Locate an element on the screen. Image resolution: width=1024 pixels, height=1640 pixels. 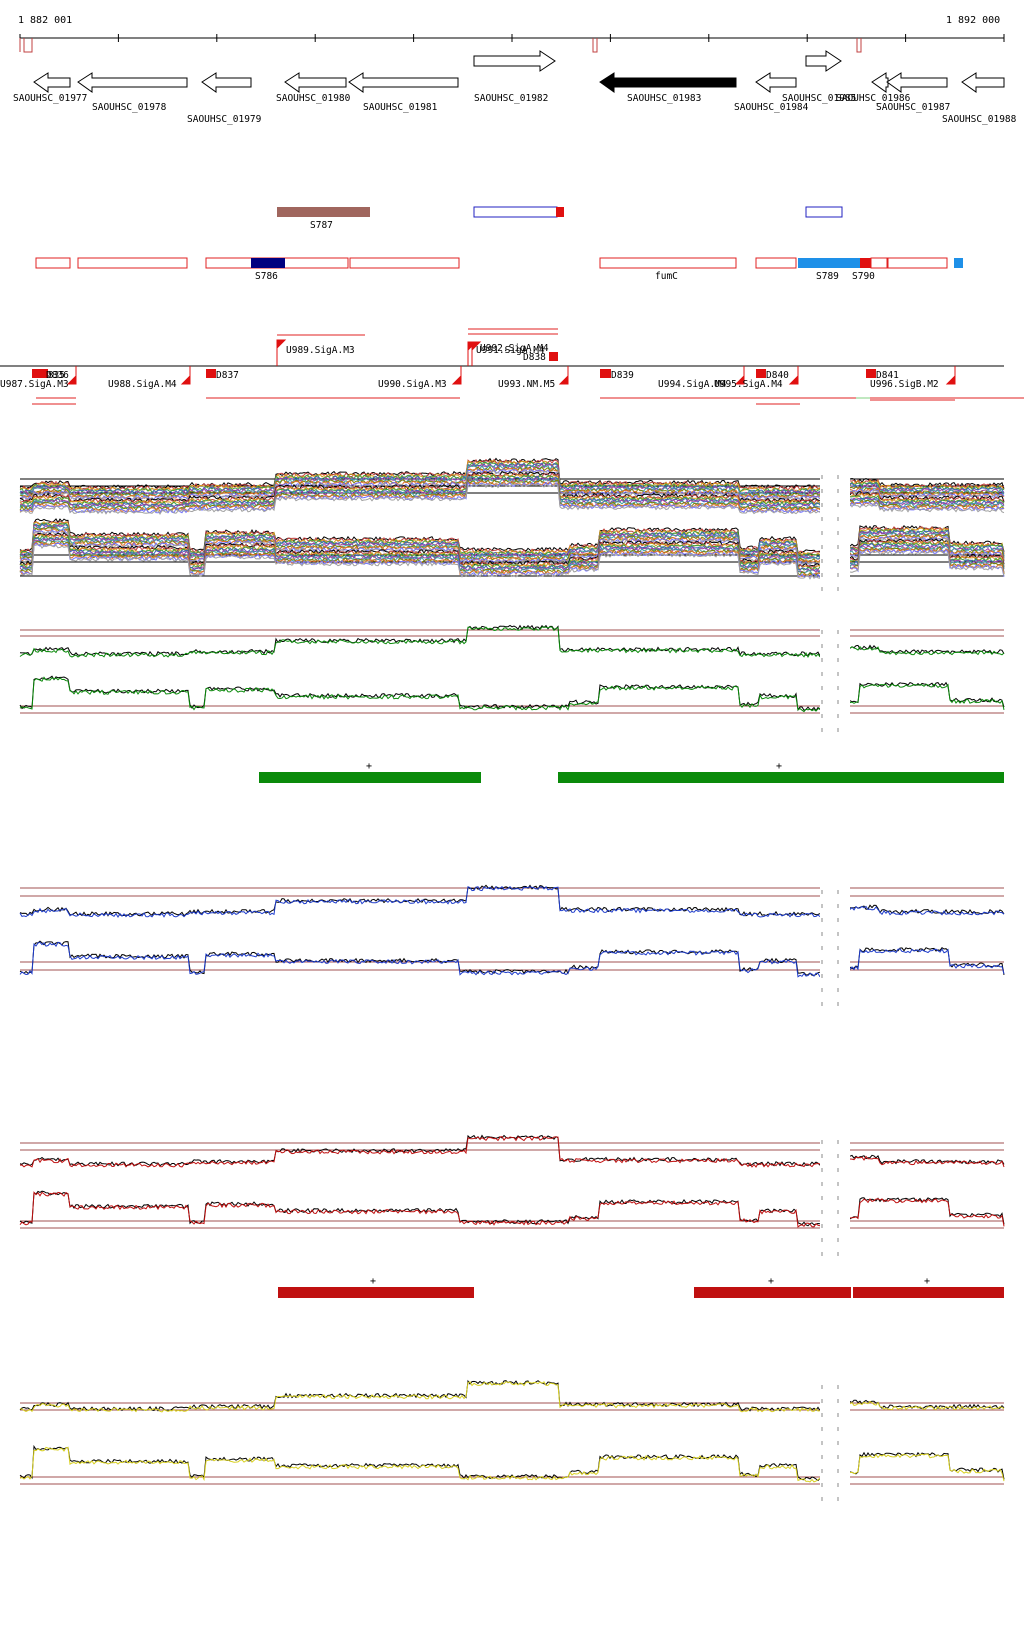
downshift-D835: D835 is located at coordinates (48, 375).